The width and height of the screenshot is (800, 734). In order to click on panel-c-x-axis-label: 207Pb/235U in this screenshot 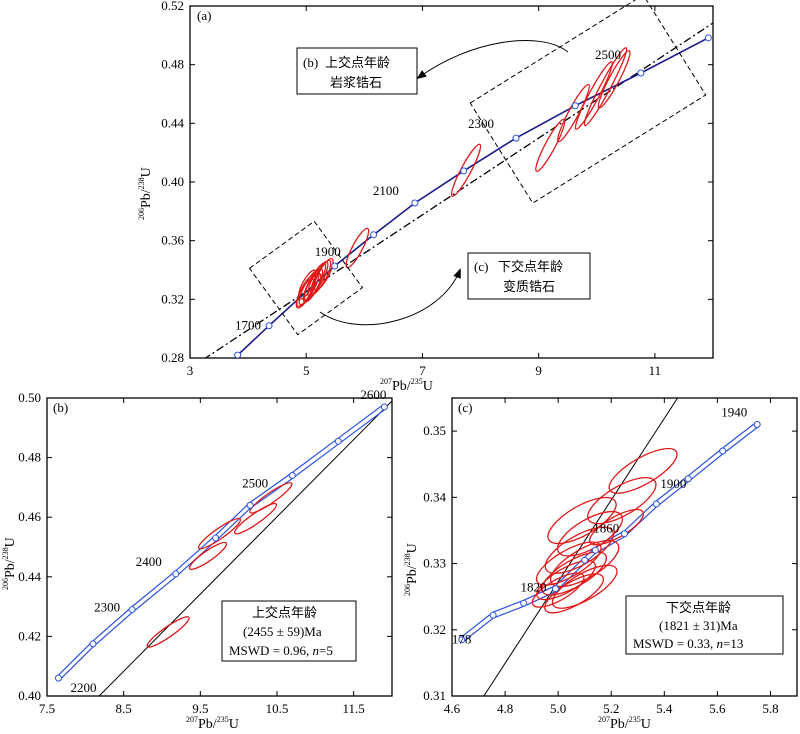, I will do `click(624, 723)`.